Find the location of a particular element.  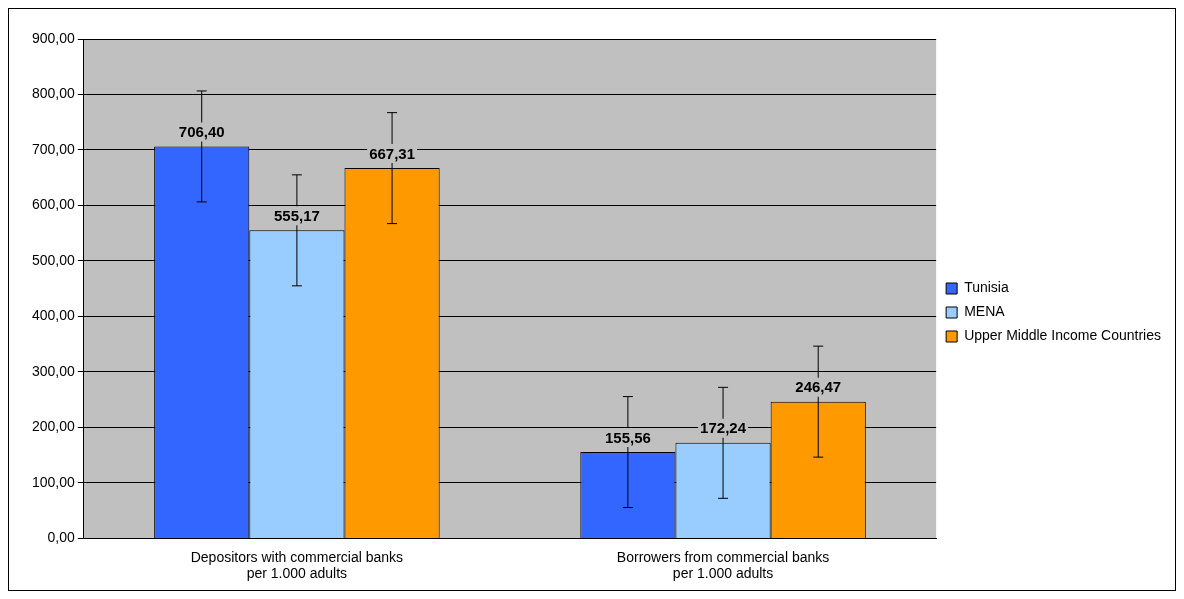

y-tick-label: 500,00 is located at coordinates (53, 259).